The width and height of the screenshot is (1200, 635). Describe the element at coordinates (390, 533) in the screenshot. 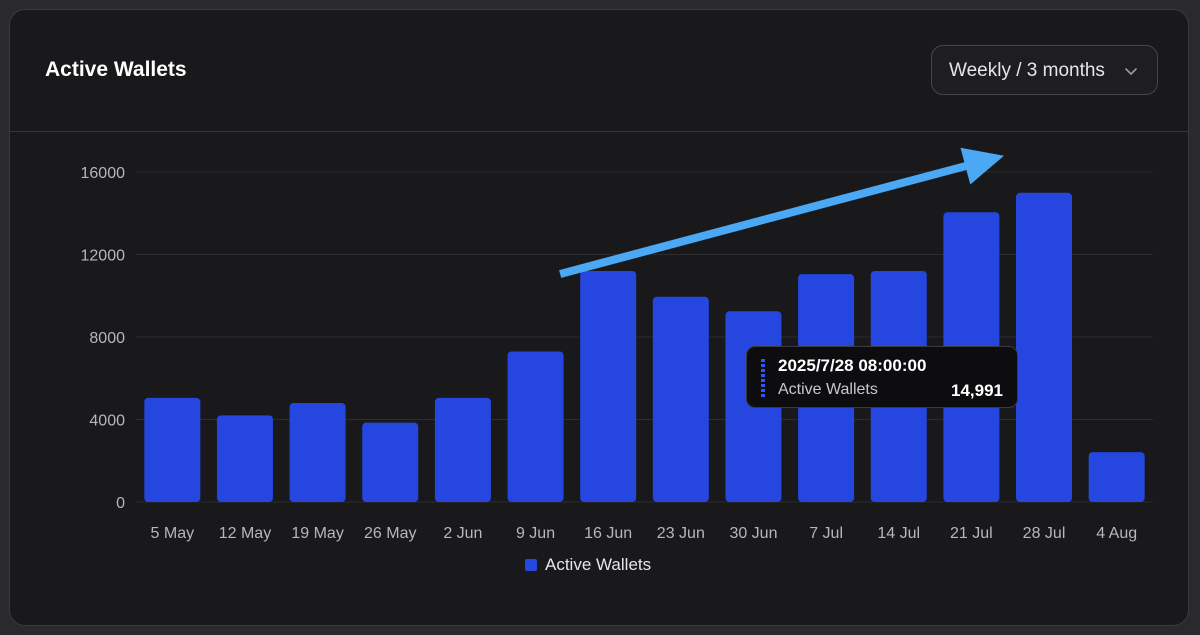

I see `x-tick-label: 26 May` at that location.